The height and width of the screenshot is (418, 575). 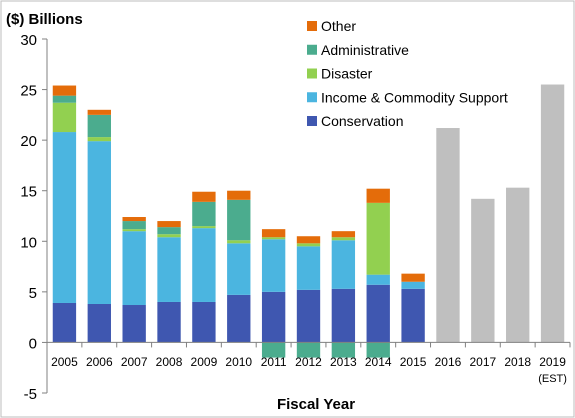 I want to click on x-tick-label: 2011, so click(x=274, y=362).